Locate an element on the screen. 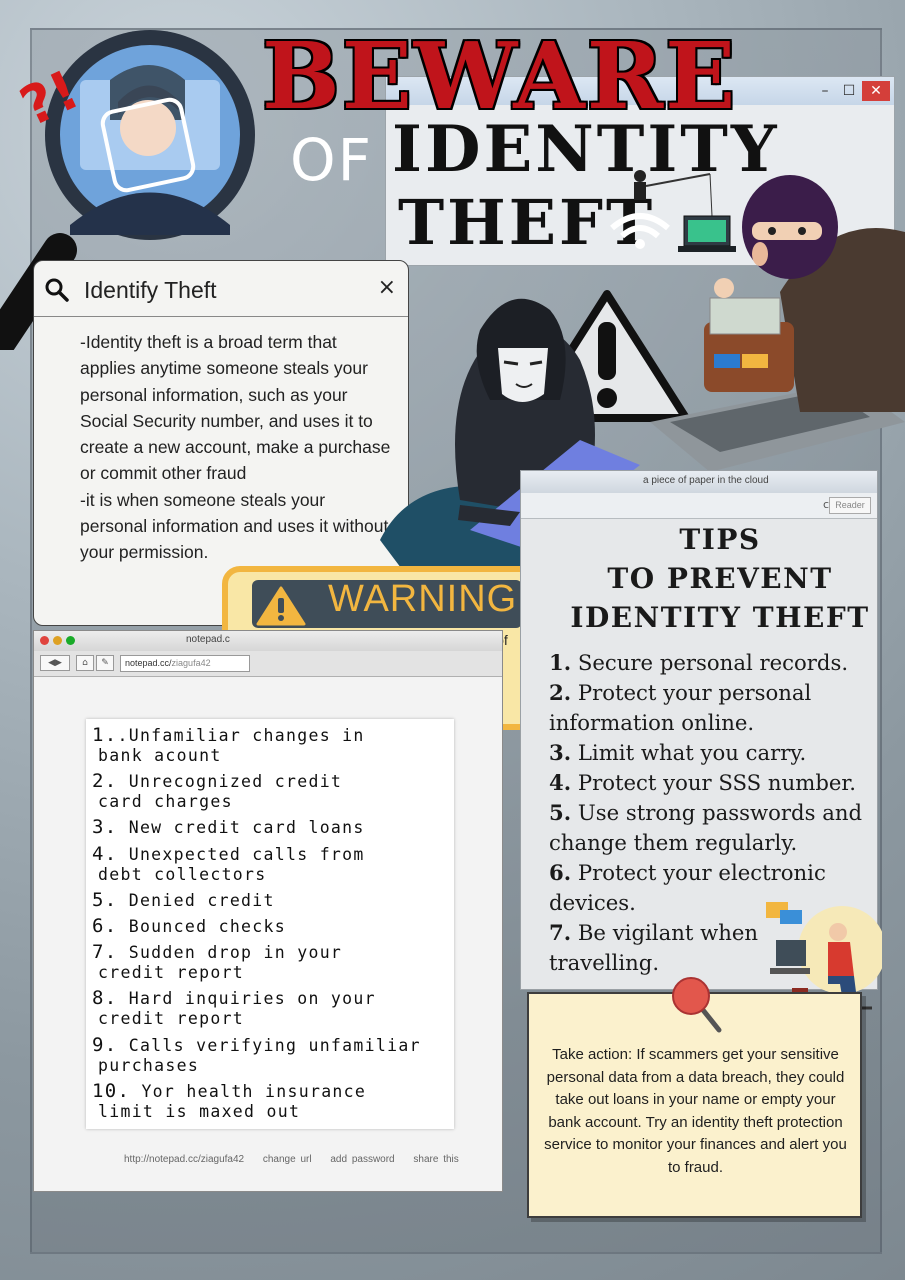  question-mark-icon: ?! is located at coordinates (51, 95).